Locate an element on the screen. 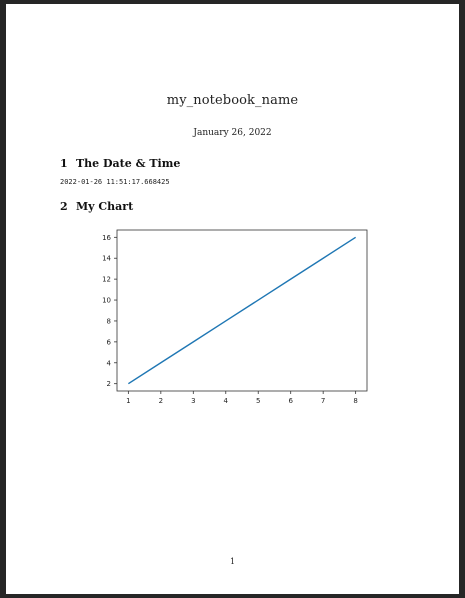 The image size is (465, 598). x-tick-label: 8 is located at coordinates (355, 401).